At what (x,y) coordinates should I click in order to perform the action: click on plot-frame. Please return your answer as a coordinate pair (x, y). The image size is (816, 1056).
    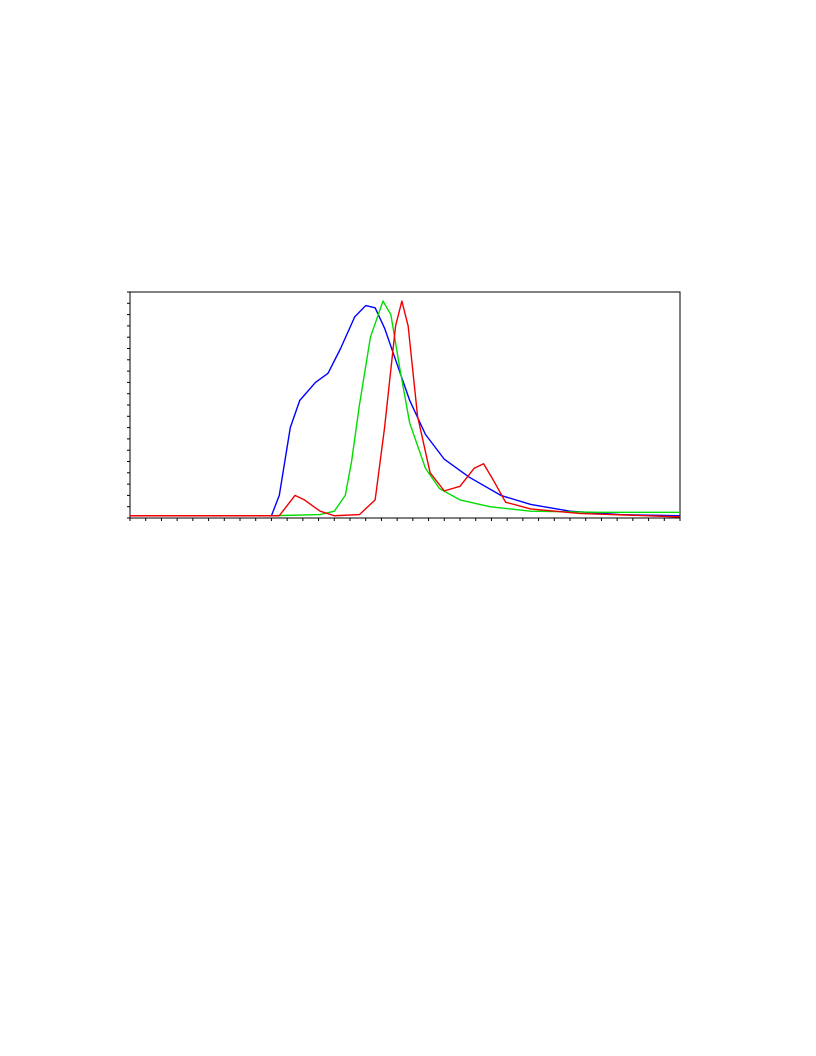
    Looking at the image, I should click on (405, 405).